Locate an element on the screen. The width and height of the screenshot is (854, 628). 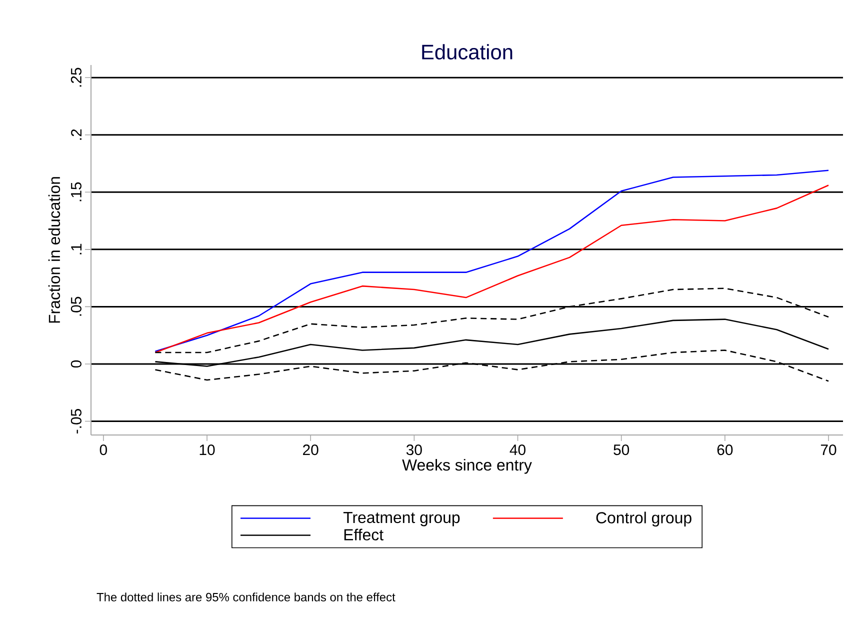
y-tick-label: .2 is located at coordinates (76, 134).